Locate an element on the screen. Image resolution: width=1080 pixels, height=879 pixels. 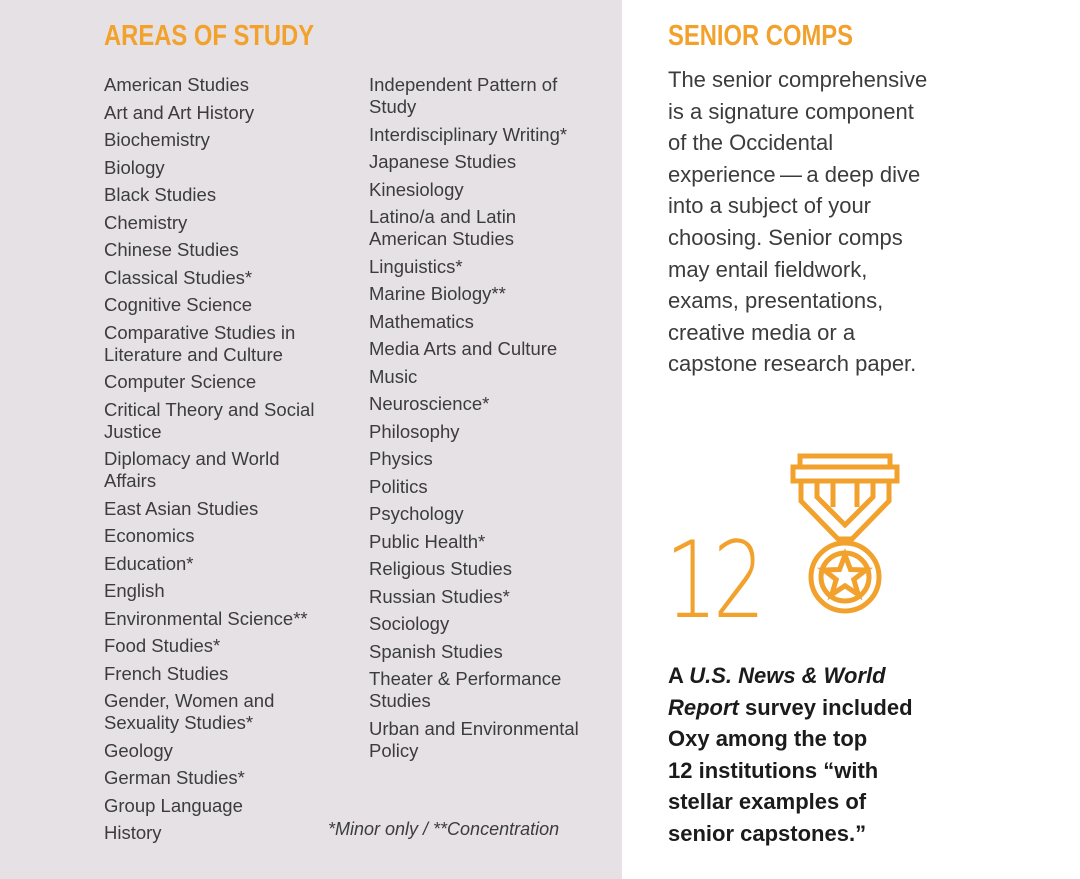
study-area-line: Urban and Environmental is located at coordinates (474, 728).